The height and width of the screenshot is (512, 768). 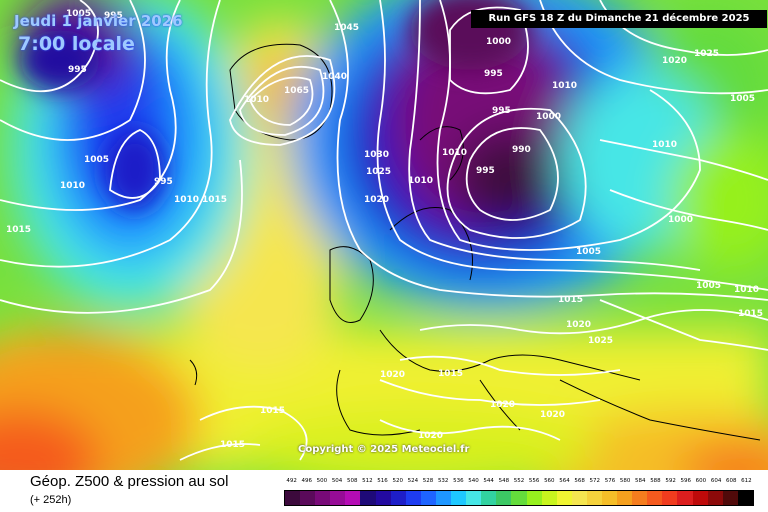 I want to click on scale-tick-label: 608, so click(x=731, y=481).